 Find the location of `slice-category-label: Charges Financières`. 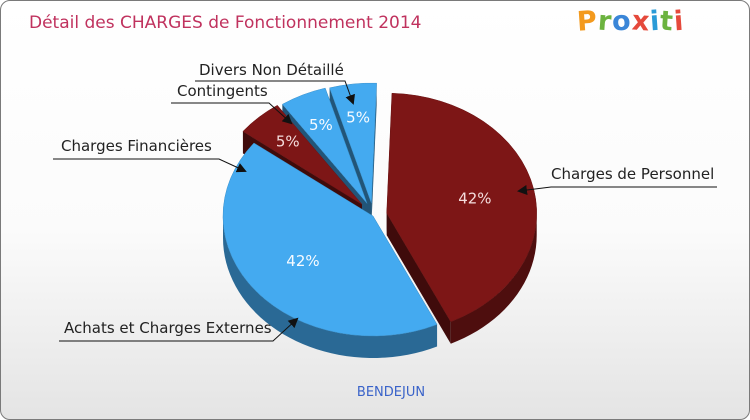

slice-category-label: Charges Financières is located at coordinates (136, 146).